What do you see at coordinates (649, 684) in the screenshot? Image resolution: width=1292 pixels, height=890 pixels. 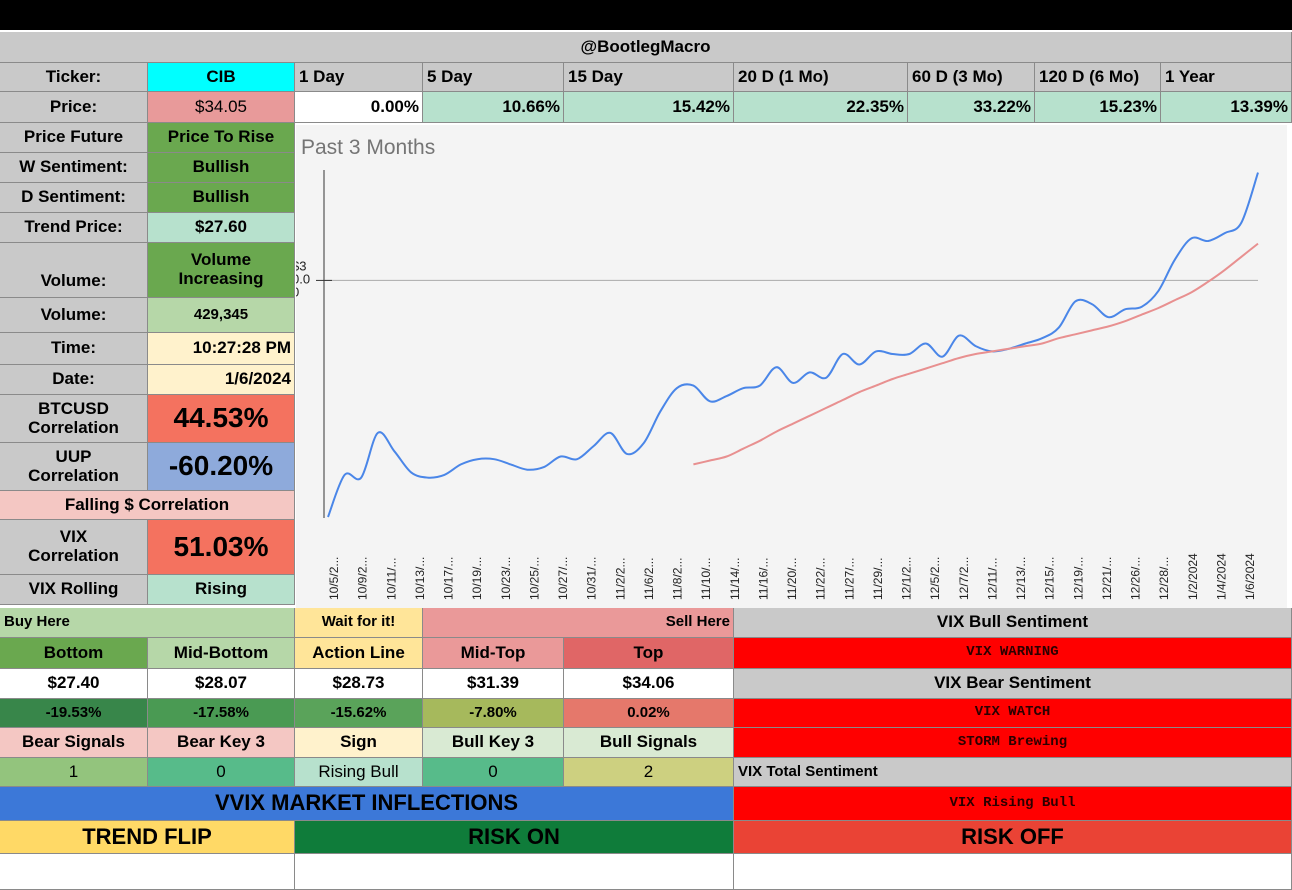 I see `level-price-top: $34.06` at bounding box center [649, 684].